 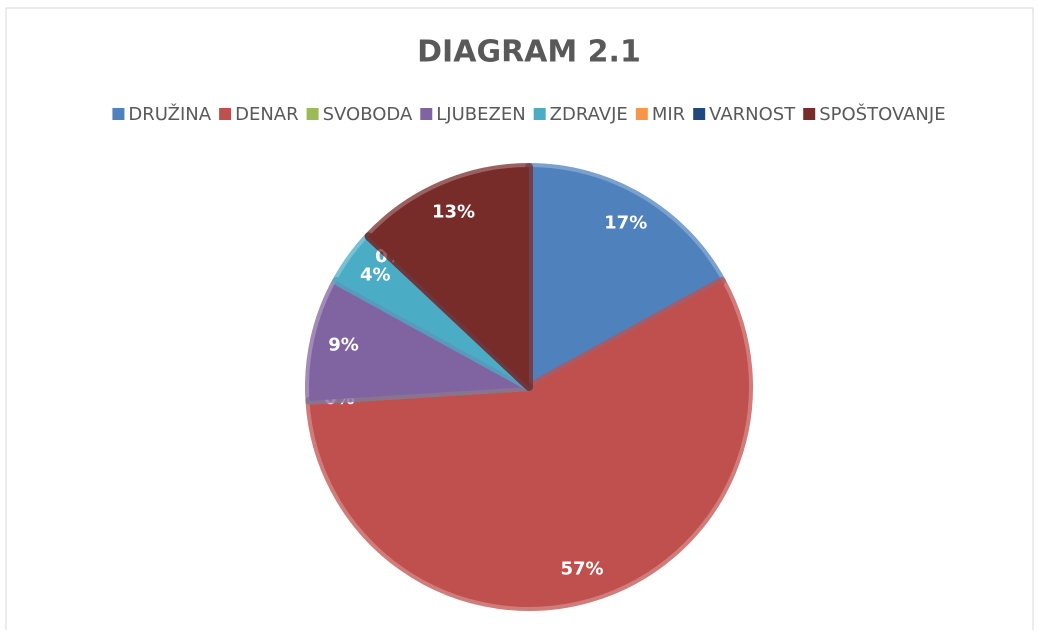 I want to click on data-label: 13%, so click(x=453, y=212).